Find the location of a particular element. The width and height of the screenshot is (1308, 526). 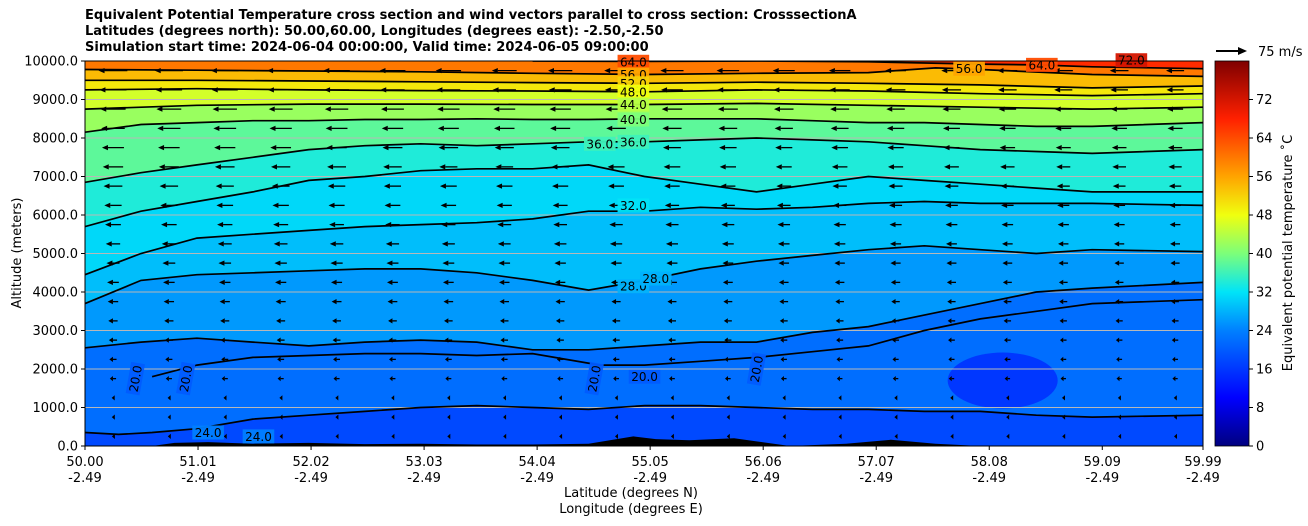

contour-label: 44.0 is located at coordinates (633, 104).